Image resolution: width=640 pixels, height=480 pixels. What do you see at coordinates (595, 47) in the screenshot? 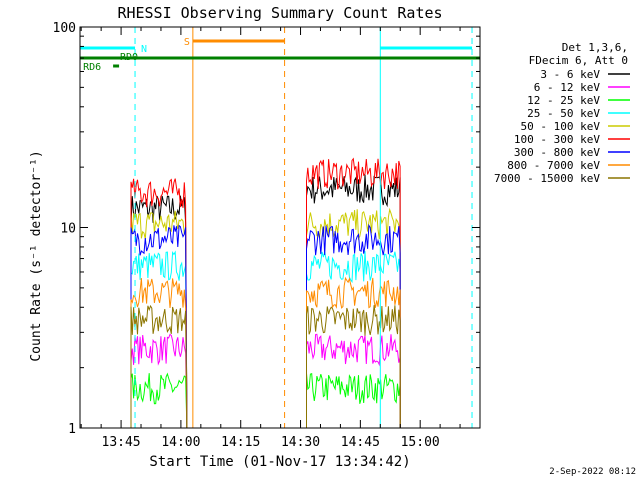
I see `legend-header-line-1: Det 1,3,6,` at bounding box center [595, 47].